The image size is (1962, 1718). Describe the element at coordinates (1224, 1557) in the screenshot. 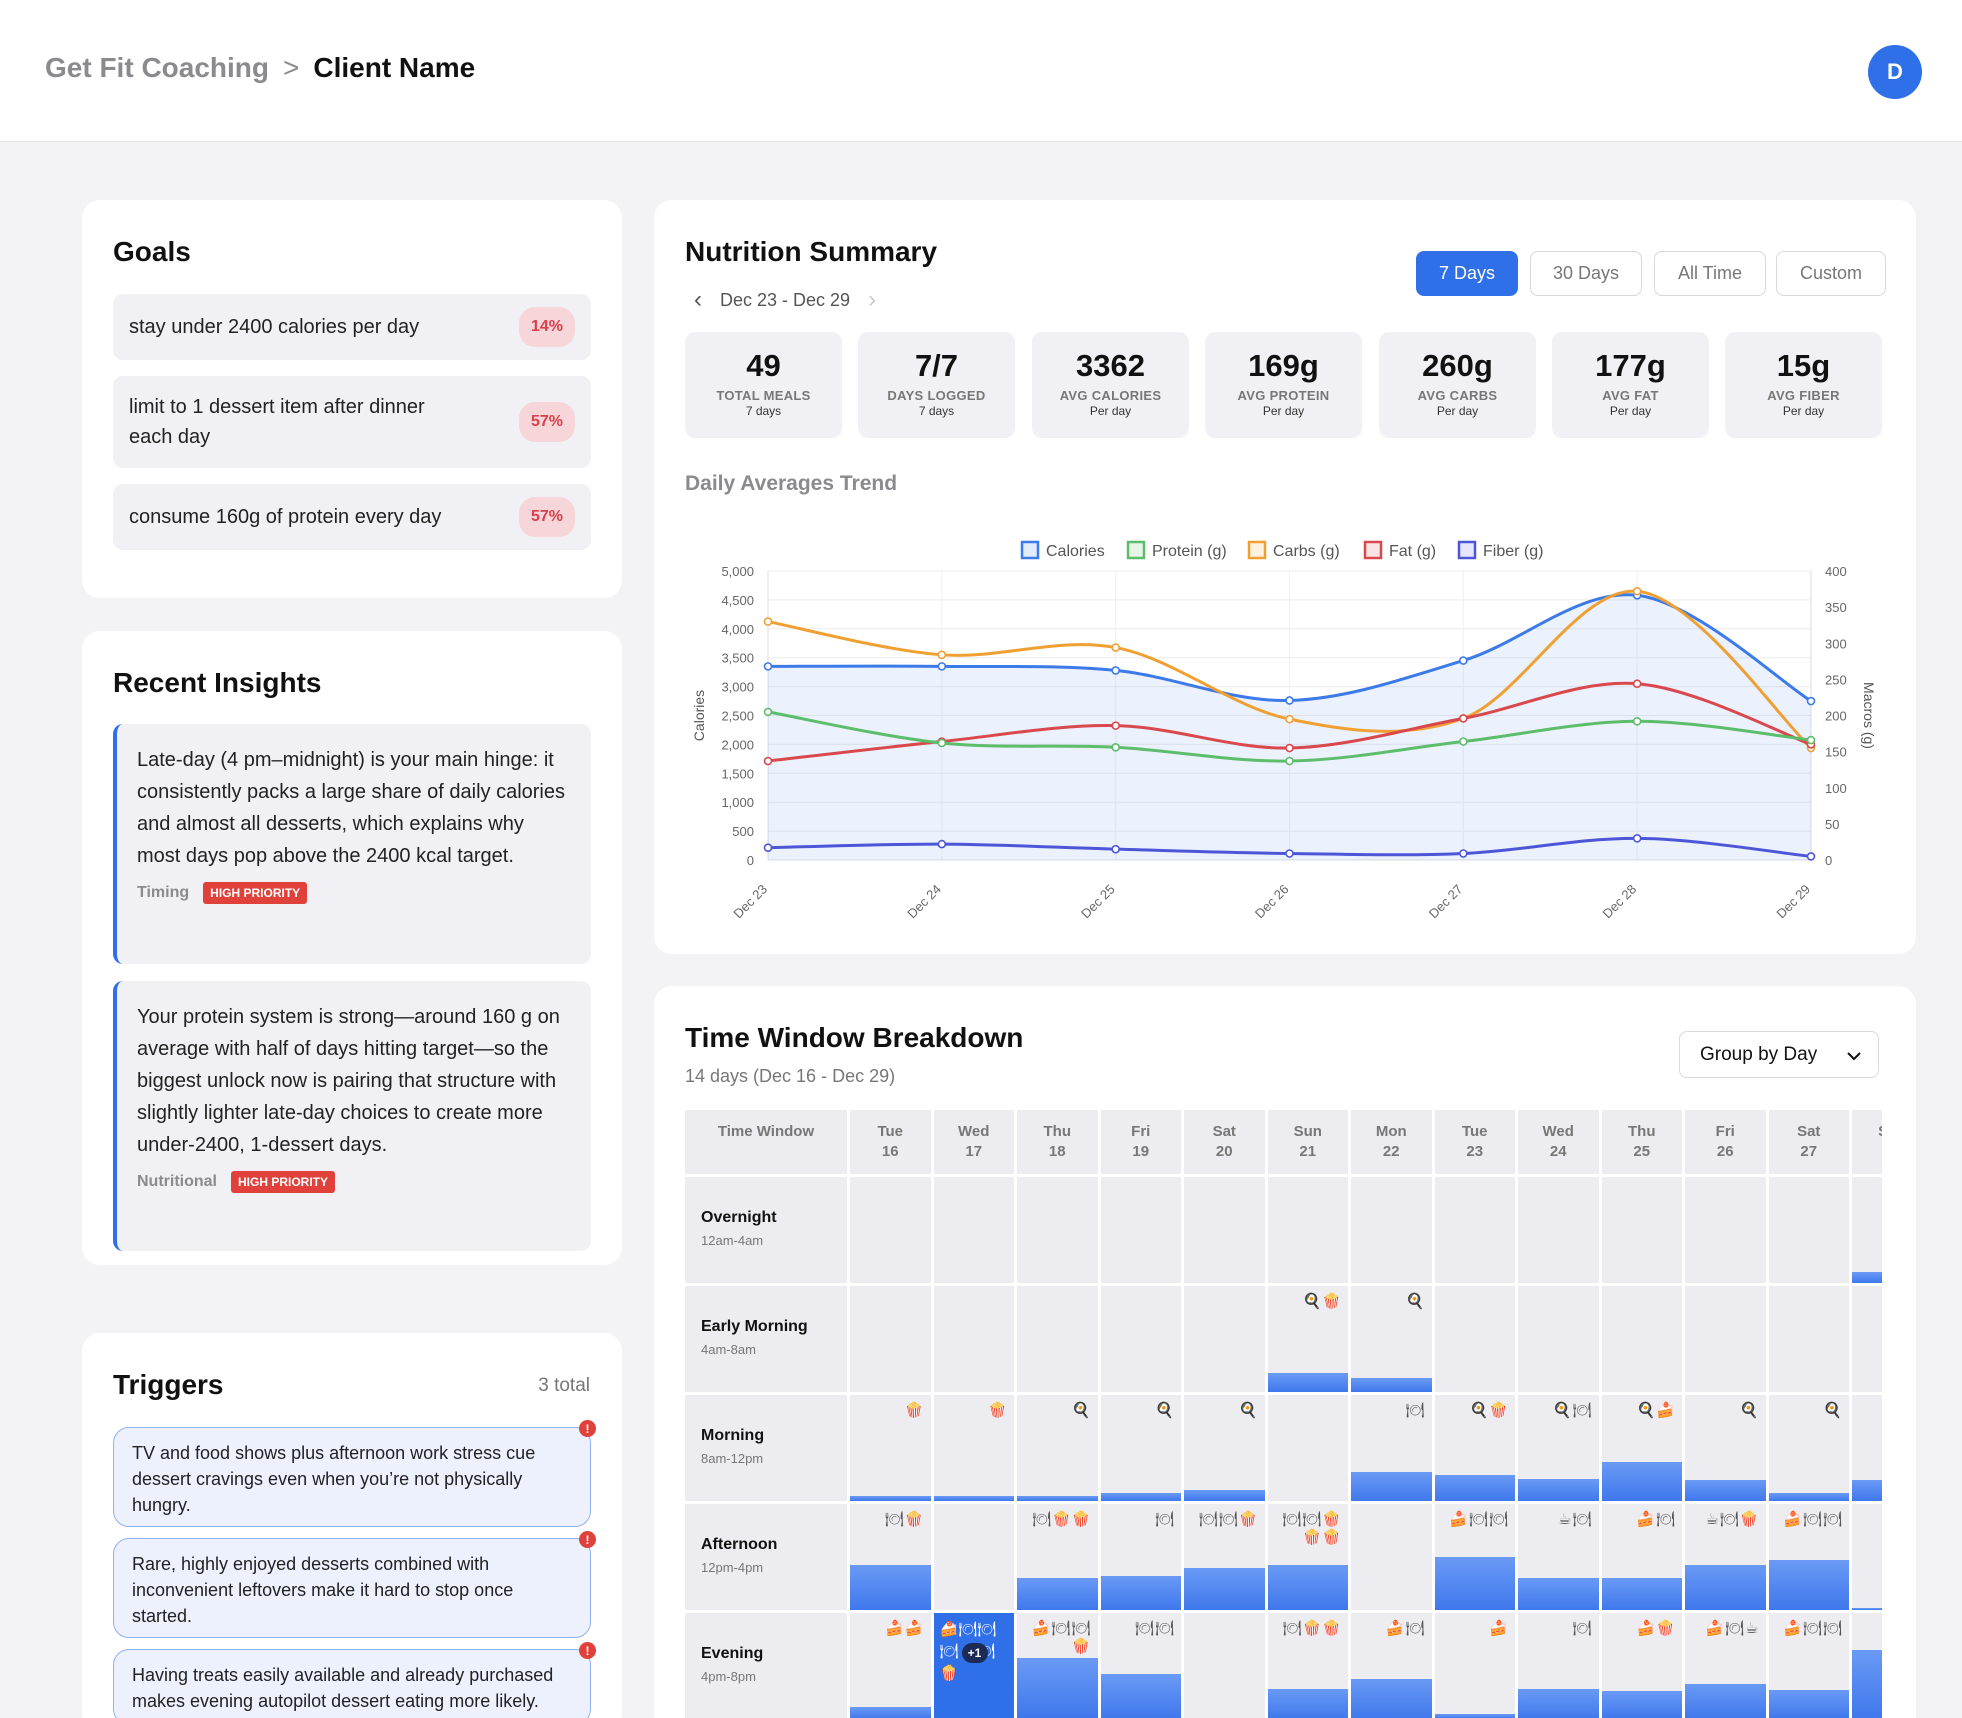

I see `grid-cell: 🍽🍽🍿` at that location.